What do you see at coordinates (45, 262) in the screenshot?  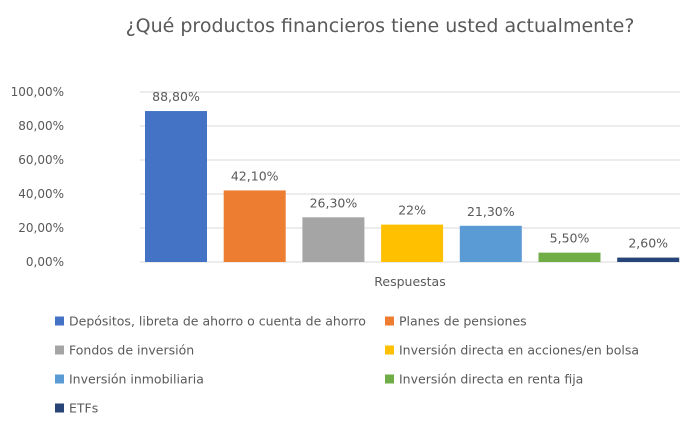 I see `y-tick-label: 0,00%` at bounding box center [45, 262].